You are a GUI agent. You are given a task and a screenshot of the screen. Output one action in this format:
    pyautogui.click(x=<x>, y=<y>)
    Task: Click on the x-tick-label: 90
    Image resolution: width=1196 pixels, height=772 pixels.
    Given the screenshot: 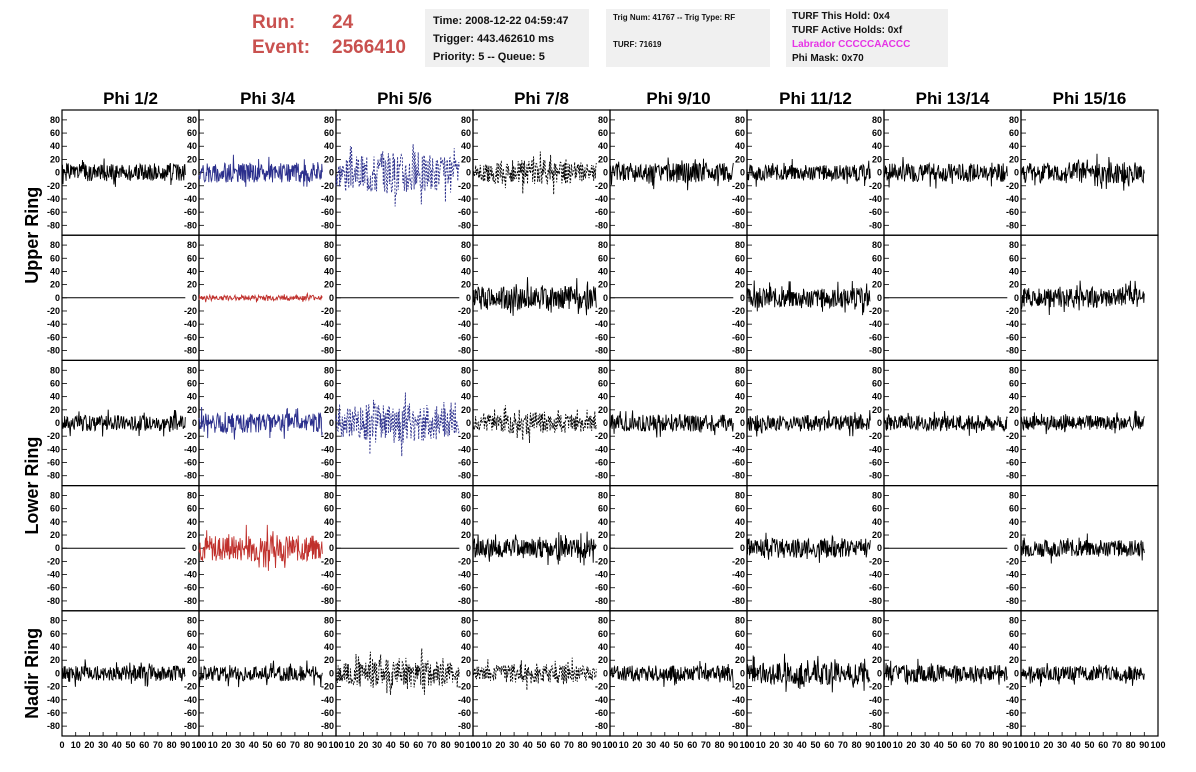 What is the action you would take?
    pyautogui.click(x=596, y=745)
    